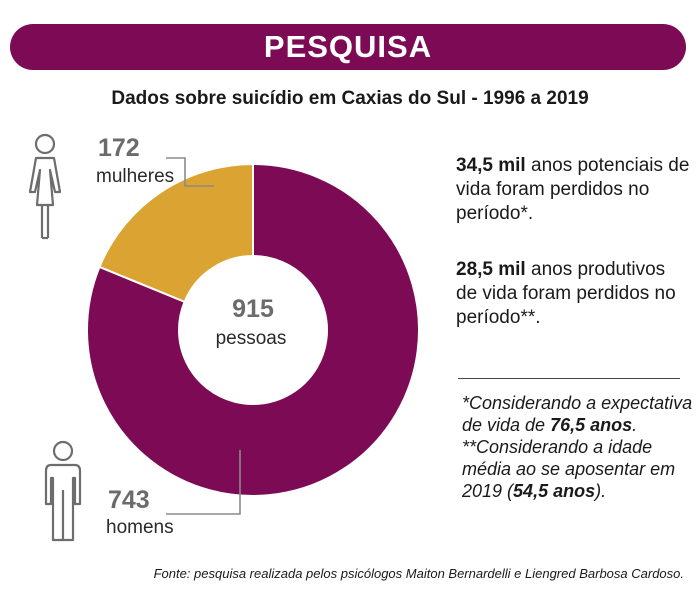  I want to click on banner-title: PESQUISA, so click(348, 46).